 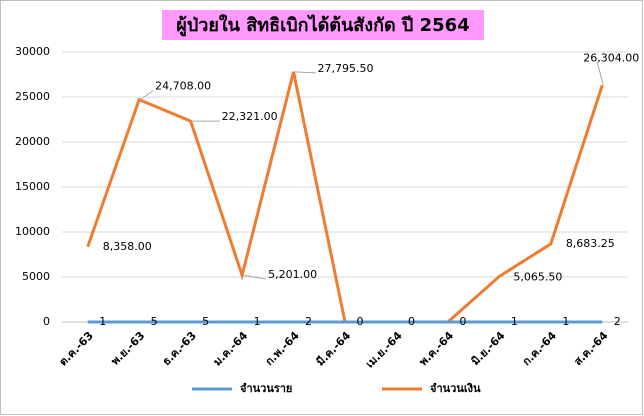 What do you see at coordinates (32, 141) in the screenshot?
I see `y-tick-label: 20000` at bounding box center [32, 141].